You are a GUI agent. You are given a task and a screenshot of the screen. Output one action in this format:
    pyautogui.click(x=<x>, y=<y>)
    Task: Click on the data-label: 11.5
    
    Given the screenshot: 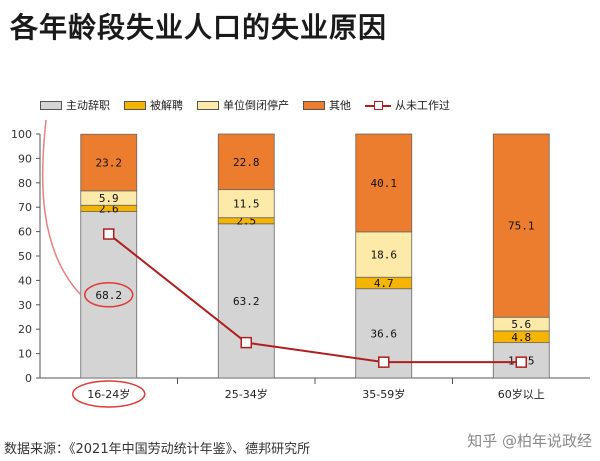 What is the action you would take?
    pyautogui.click(x=246, y=204)
    